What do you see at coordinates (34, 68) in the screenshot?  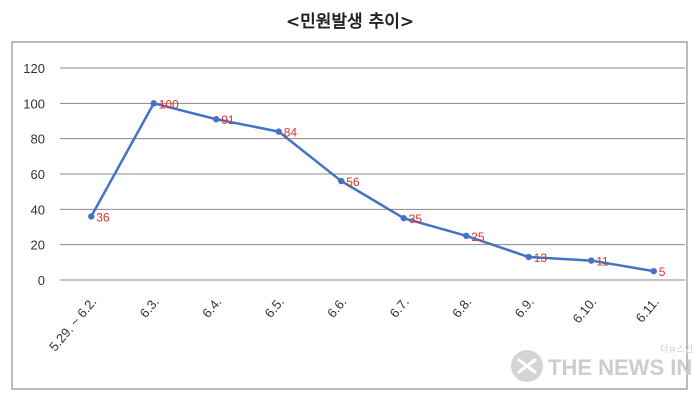 I see `y-tick-label: 120` at bounding box center [34, 68].